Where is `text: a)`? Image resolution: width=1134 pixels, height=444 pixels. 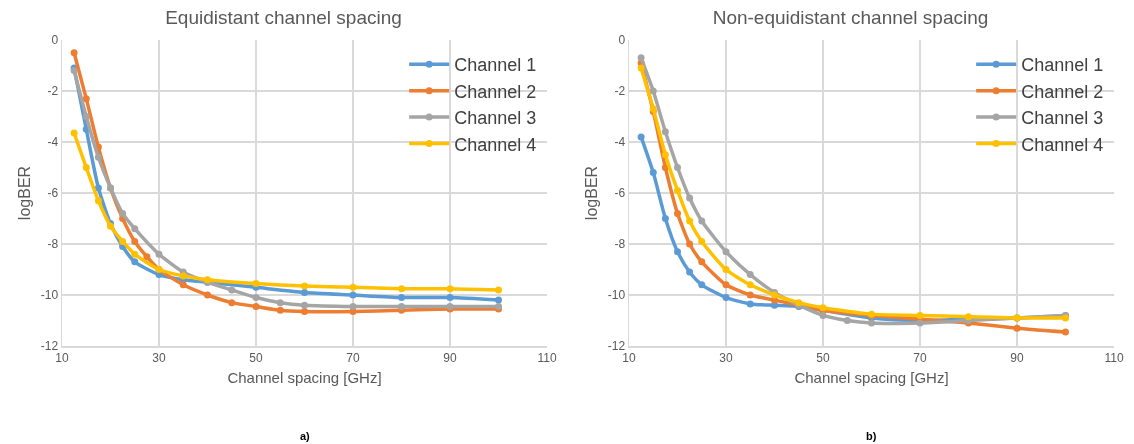 text: a) is located at coordinates (305, 436).